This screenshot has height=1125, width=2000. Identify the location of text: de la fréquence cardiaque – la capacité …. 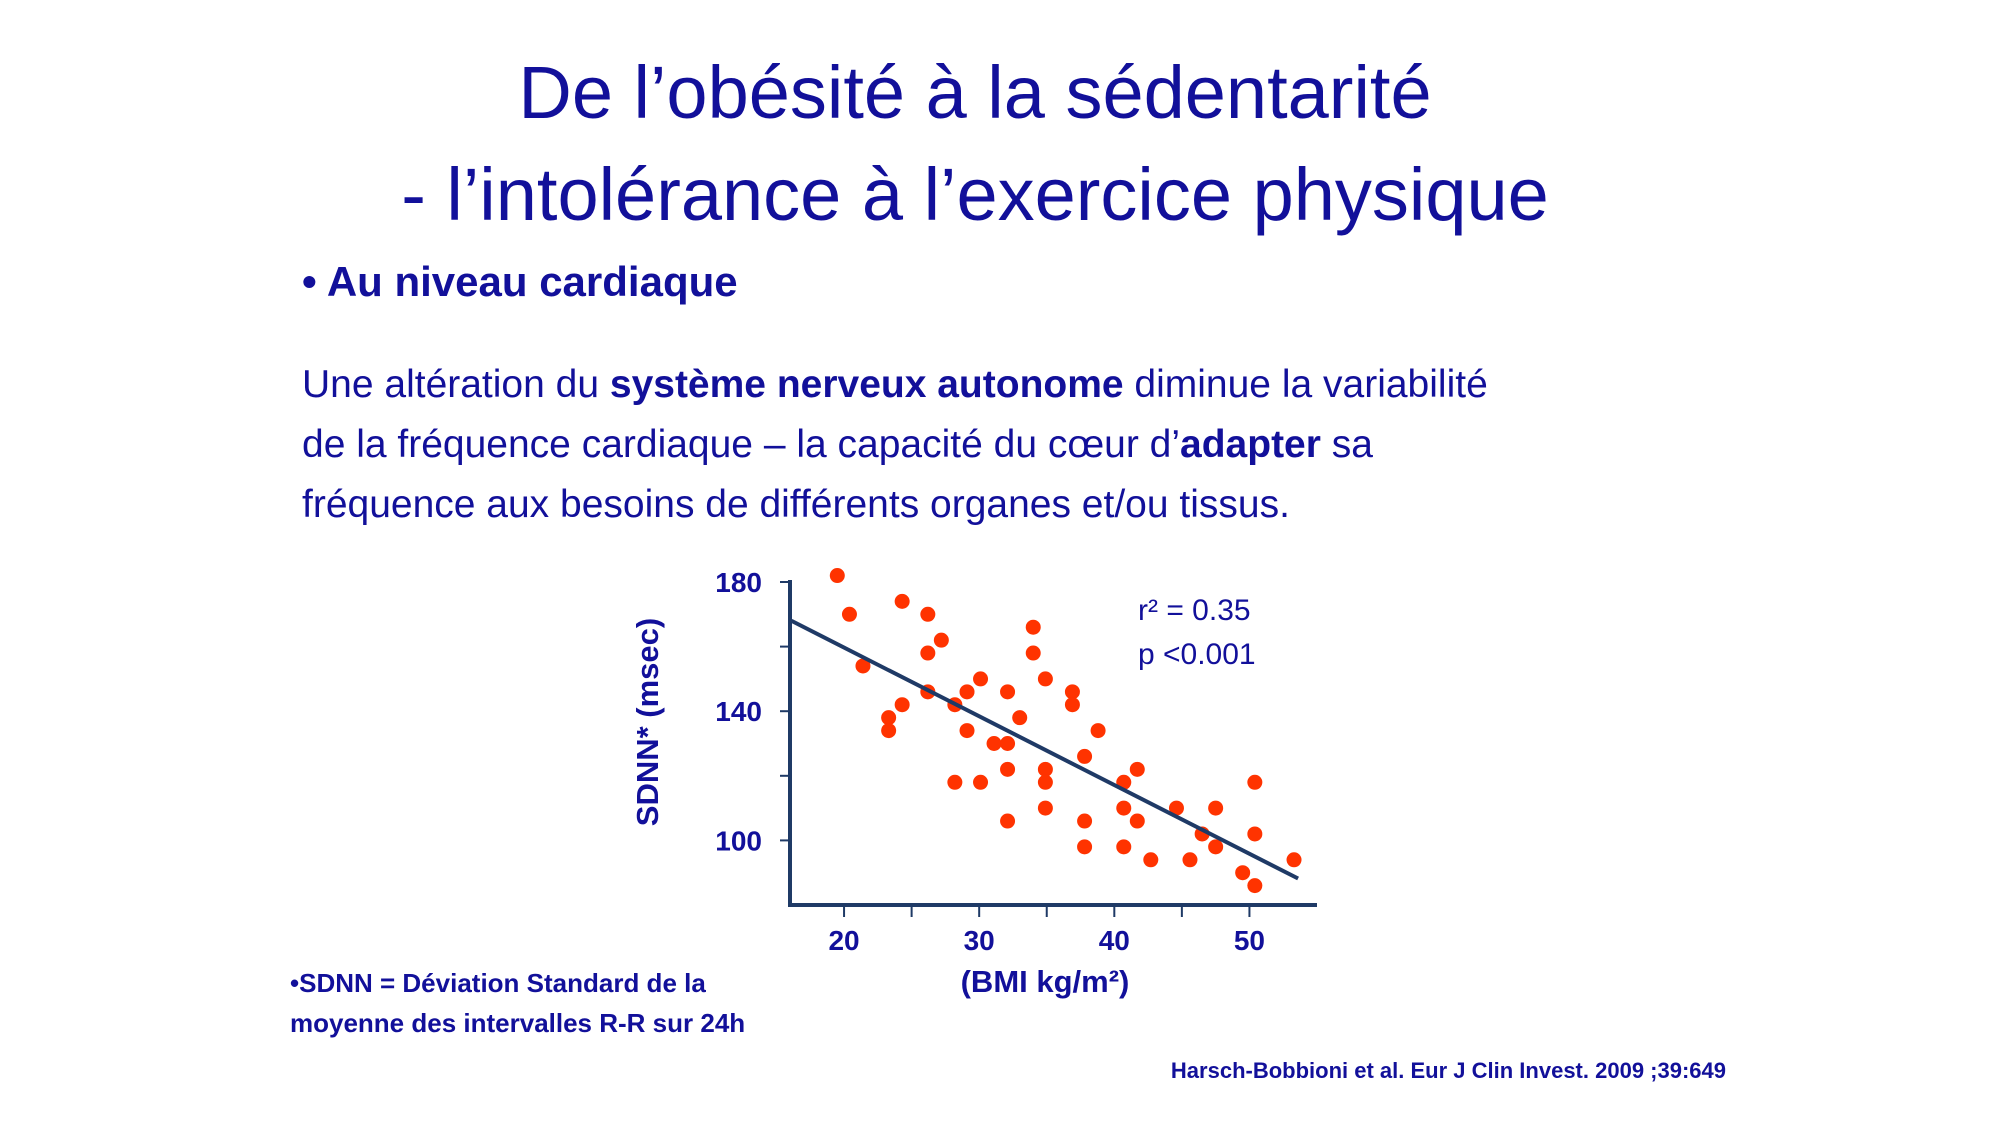
(741, 444).